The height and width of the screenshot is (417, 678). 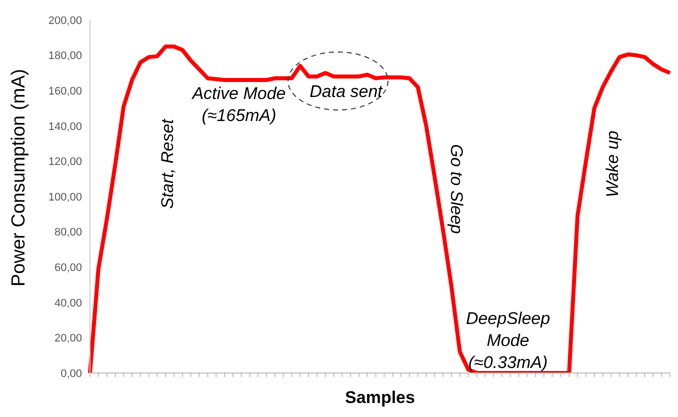 What do you see at coordinates (68, 303) in the screenshot?
I see `y-tick-label: 40,00` at bounding box center [68, 303].